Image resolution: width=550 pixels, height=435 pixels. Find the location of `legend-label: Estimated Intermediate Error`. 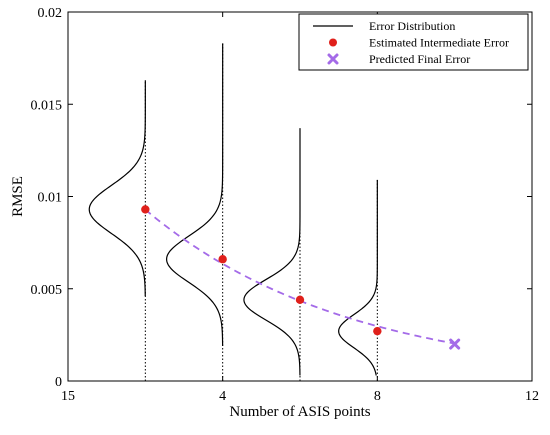

legend-label: Estimated Intermediate Error is located at coordinates (439, 43).